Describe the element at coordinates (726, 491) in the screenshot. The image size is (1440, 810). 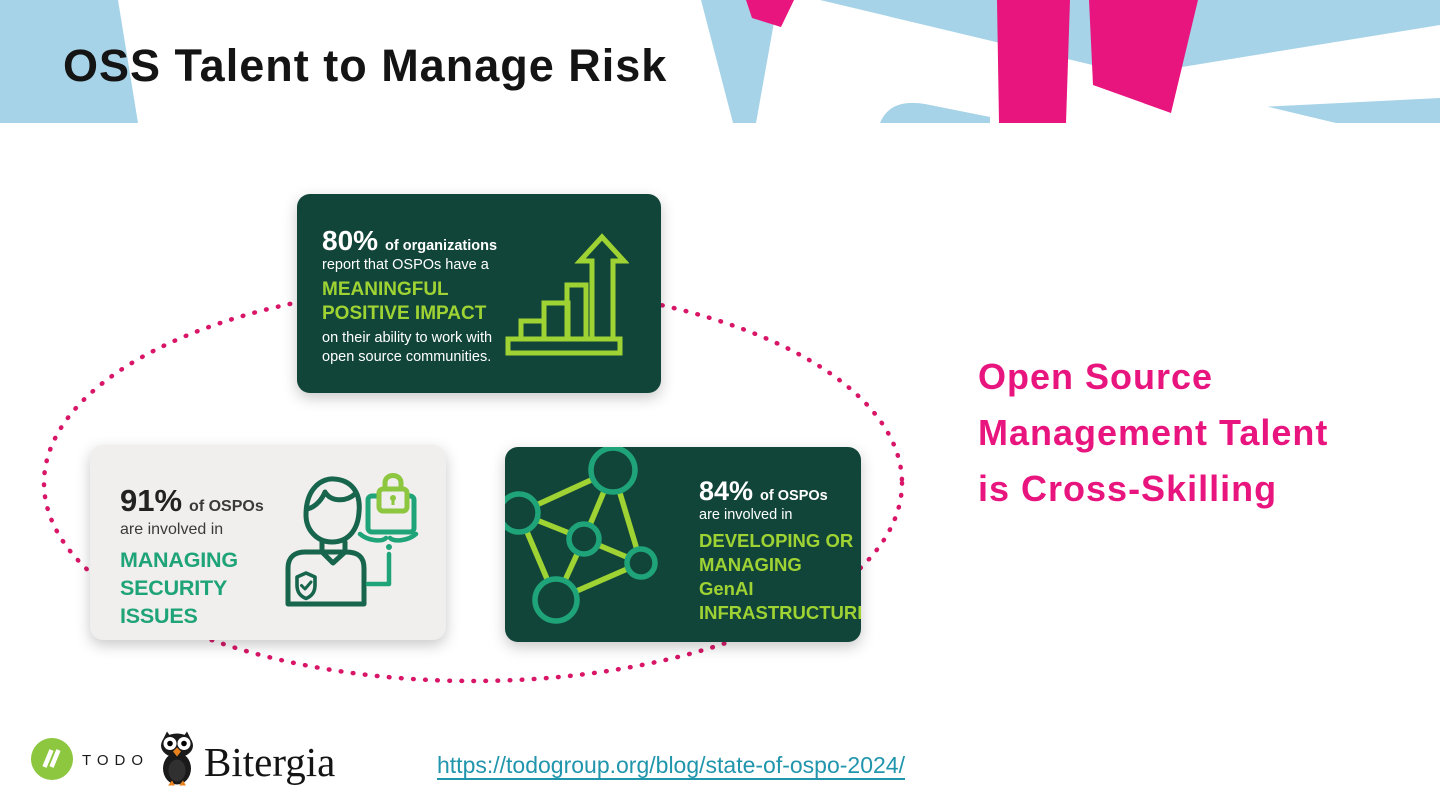
I see `genai-stat-value: 84%` at that location.